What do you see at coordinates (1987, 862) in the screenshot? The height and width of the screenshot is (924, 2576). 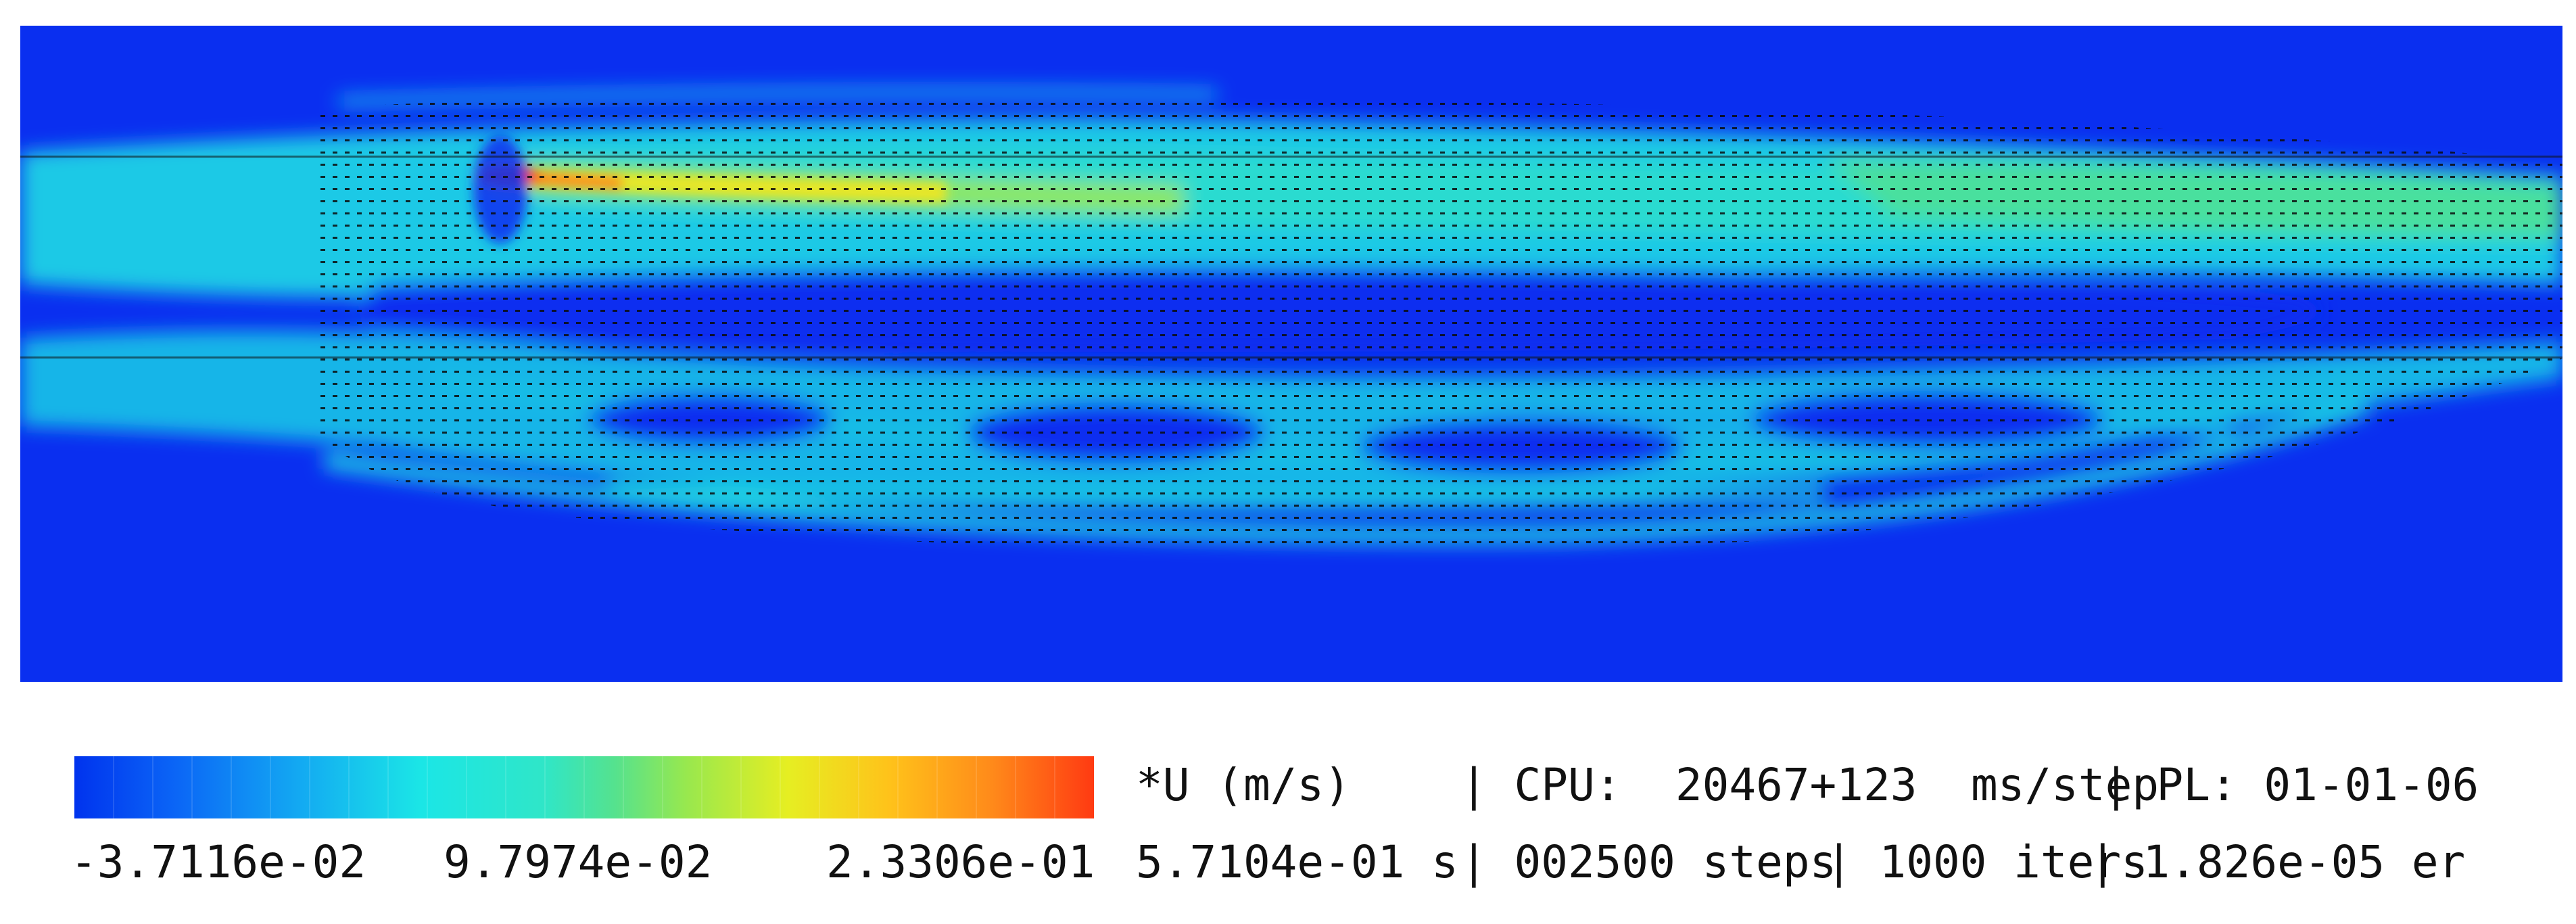 I see `iters-readout: | 1000 iters` at bounding box center [1987, 862].